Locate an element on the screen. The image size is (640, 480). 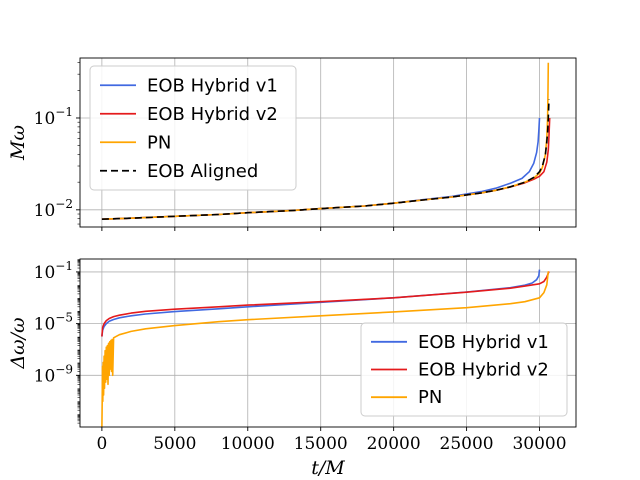
legend: EOB Hybrid v1 EOB Hybrid v2 PN EOB Aligned is located at coordinates (193, 128).